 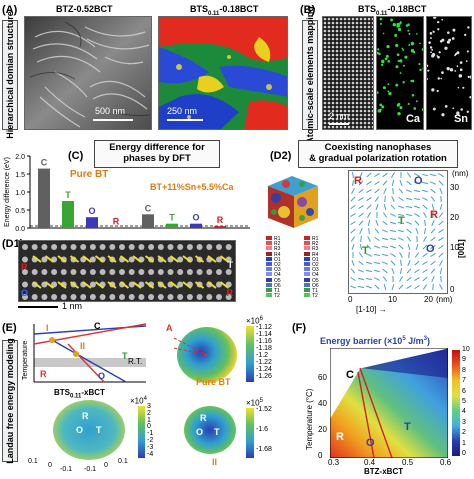 I want to click on e-phase-o: O, so click(x=102, y=376).